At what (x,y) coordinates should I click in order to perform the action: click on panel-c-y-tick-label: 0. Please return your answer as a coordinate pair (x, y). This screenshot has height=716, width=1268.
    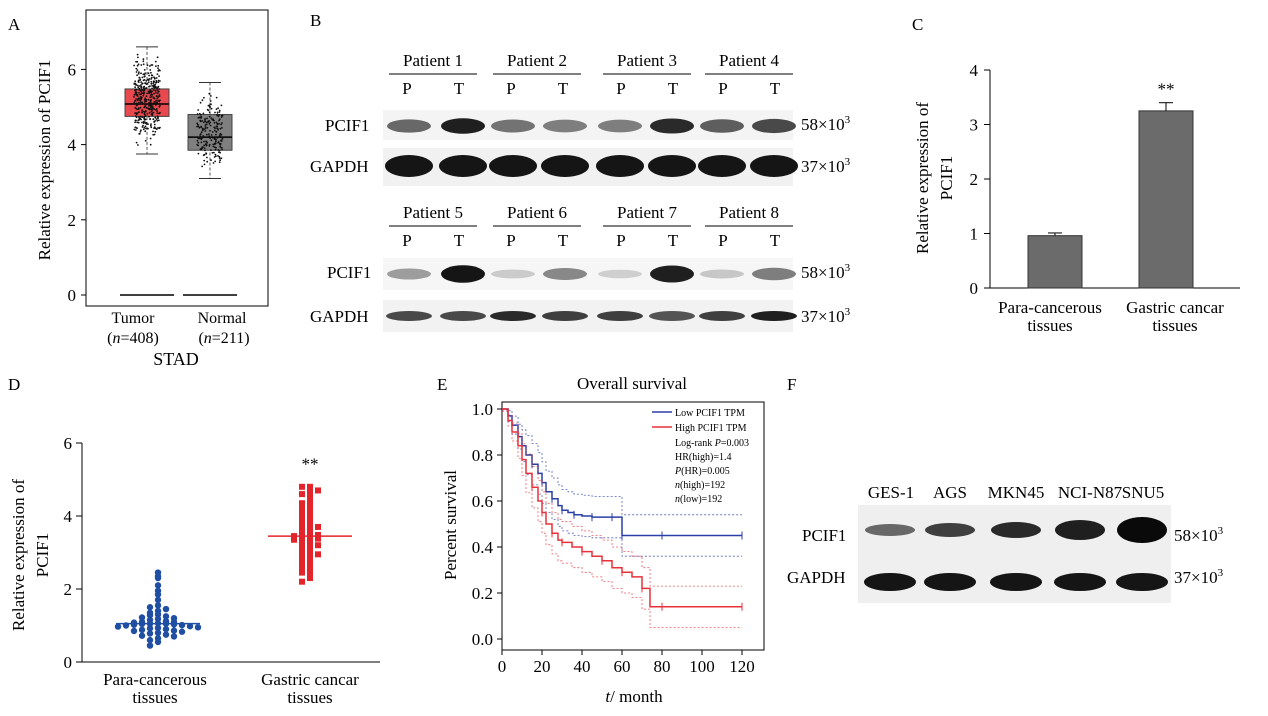
    Looking at the image, I should click on (974, 288).